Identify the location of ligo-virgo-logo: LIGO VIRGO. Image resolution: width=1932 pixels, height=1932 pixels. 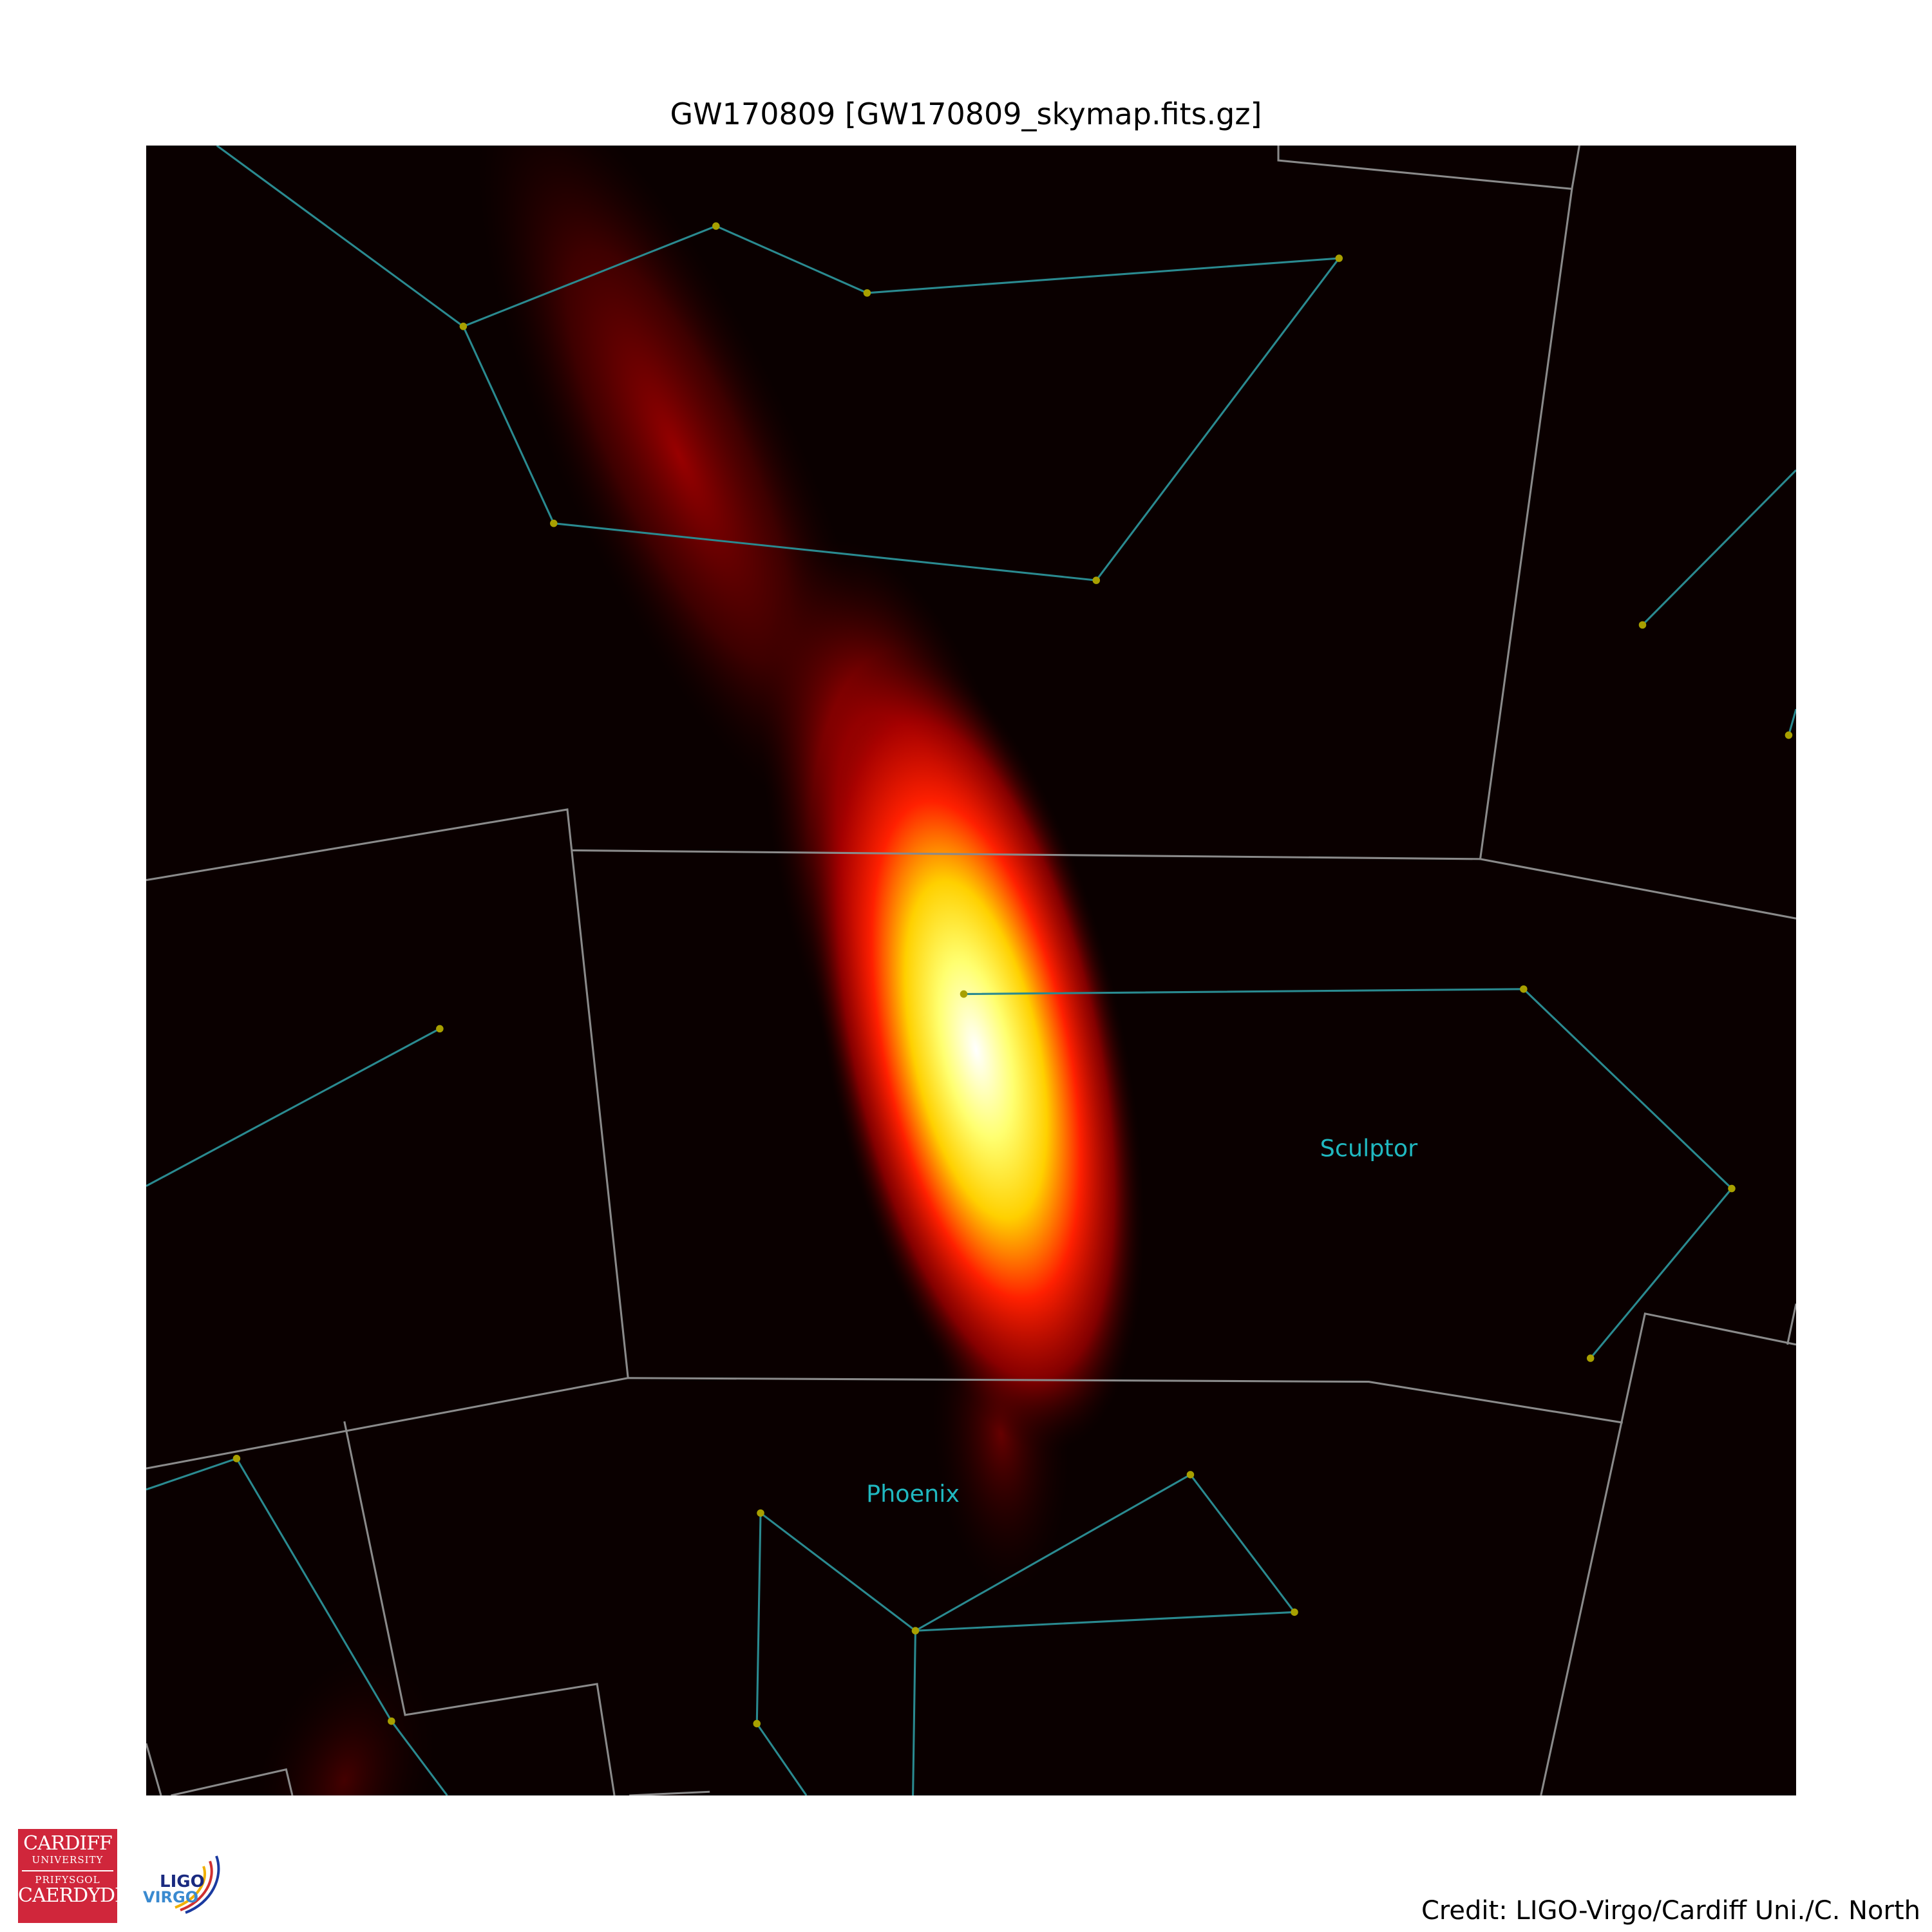
(182, 1884).